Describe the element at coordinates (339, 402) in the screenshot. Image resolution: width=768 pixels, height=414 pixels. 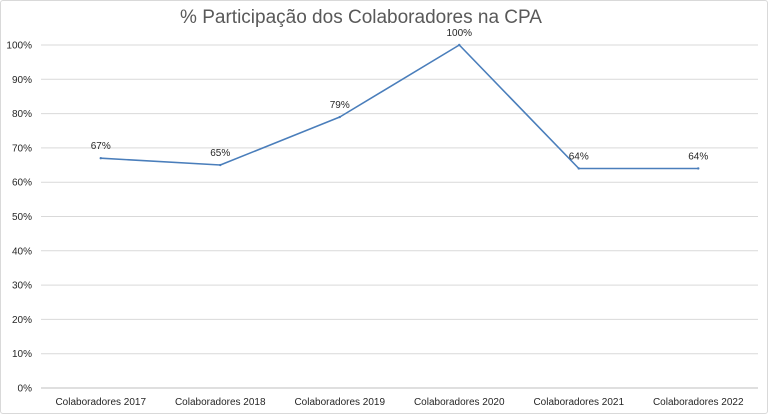
I see `x-category-label: Colaboradores 2019` at that location.